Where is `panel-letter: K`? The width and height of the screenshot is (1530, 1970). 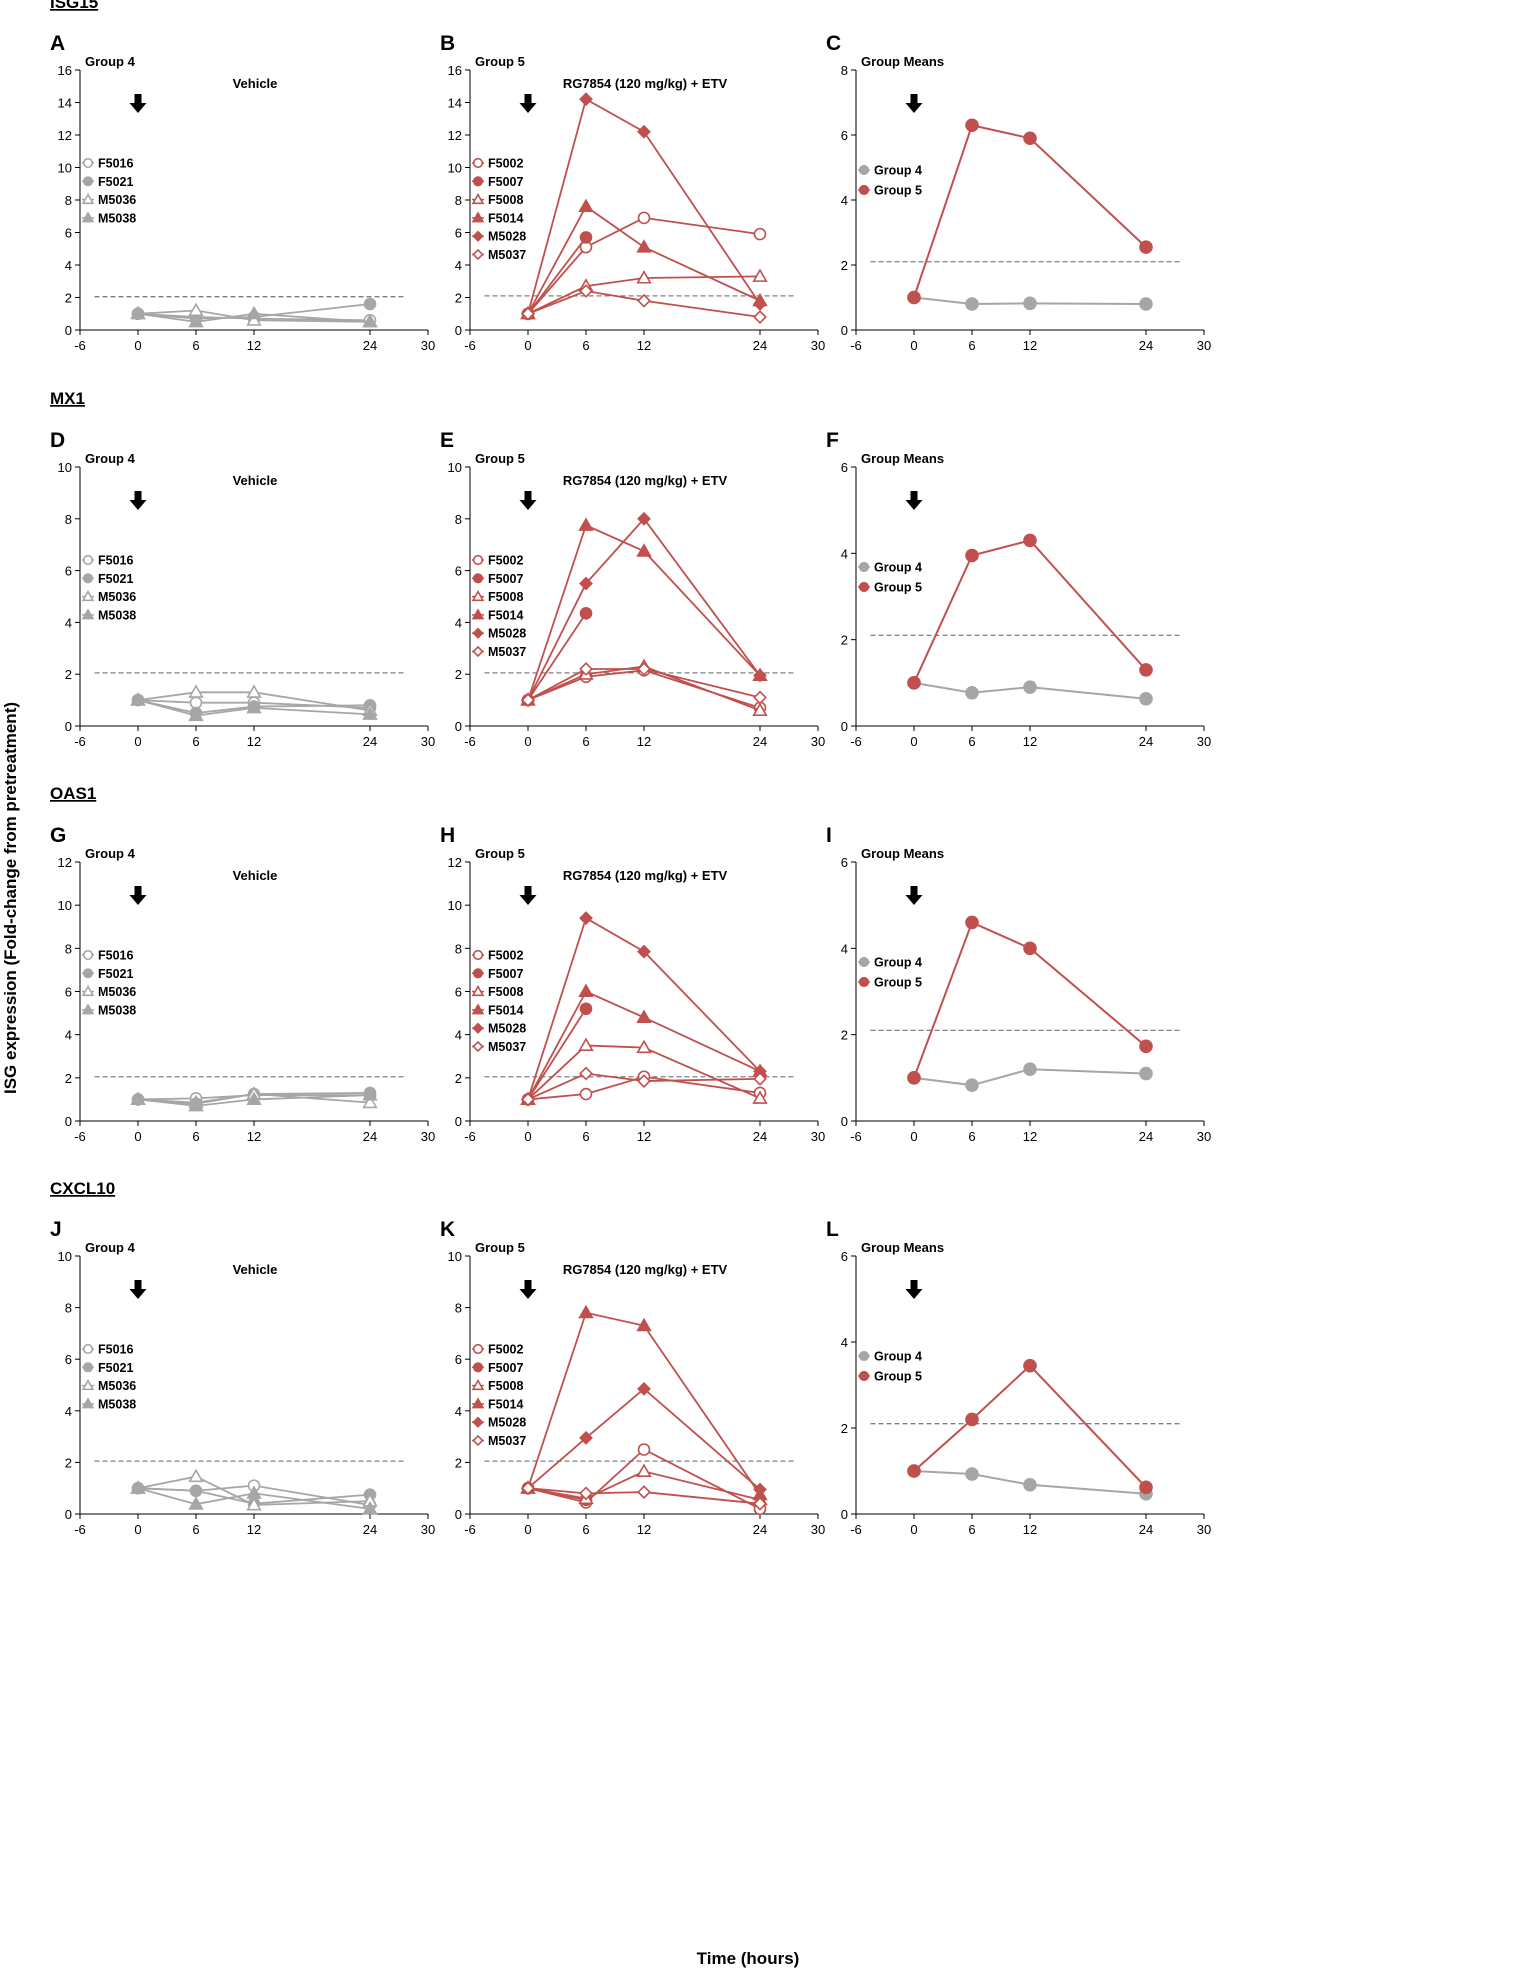 panel-letter: K is located at coordinates (447, 1229).